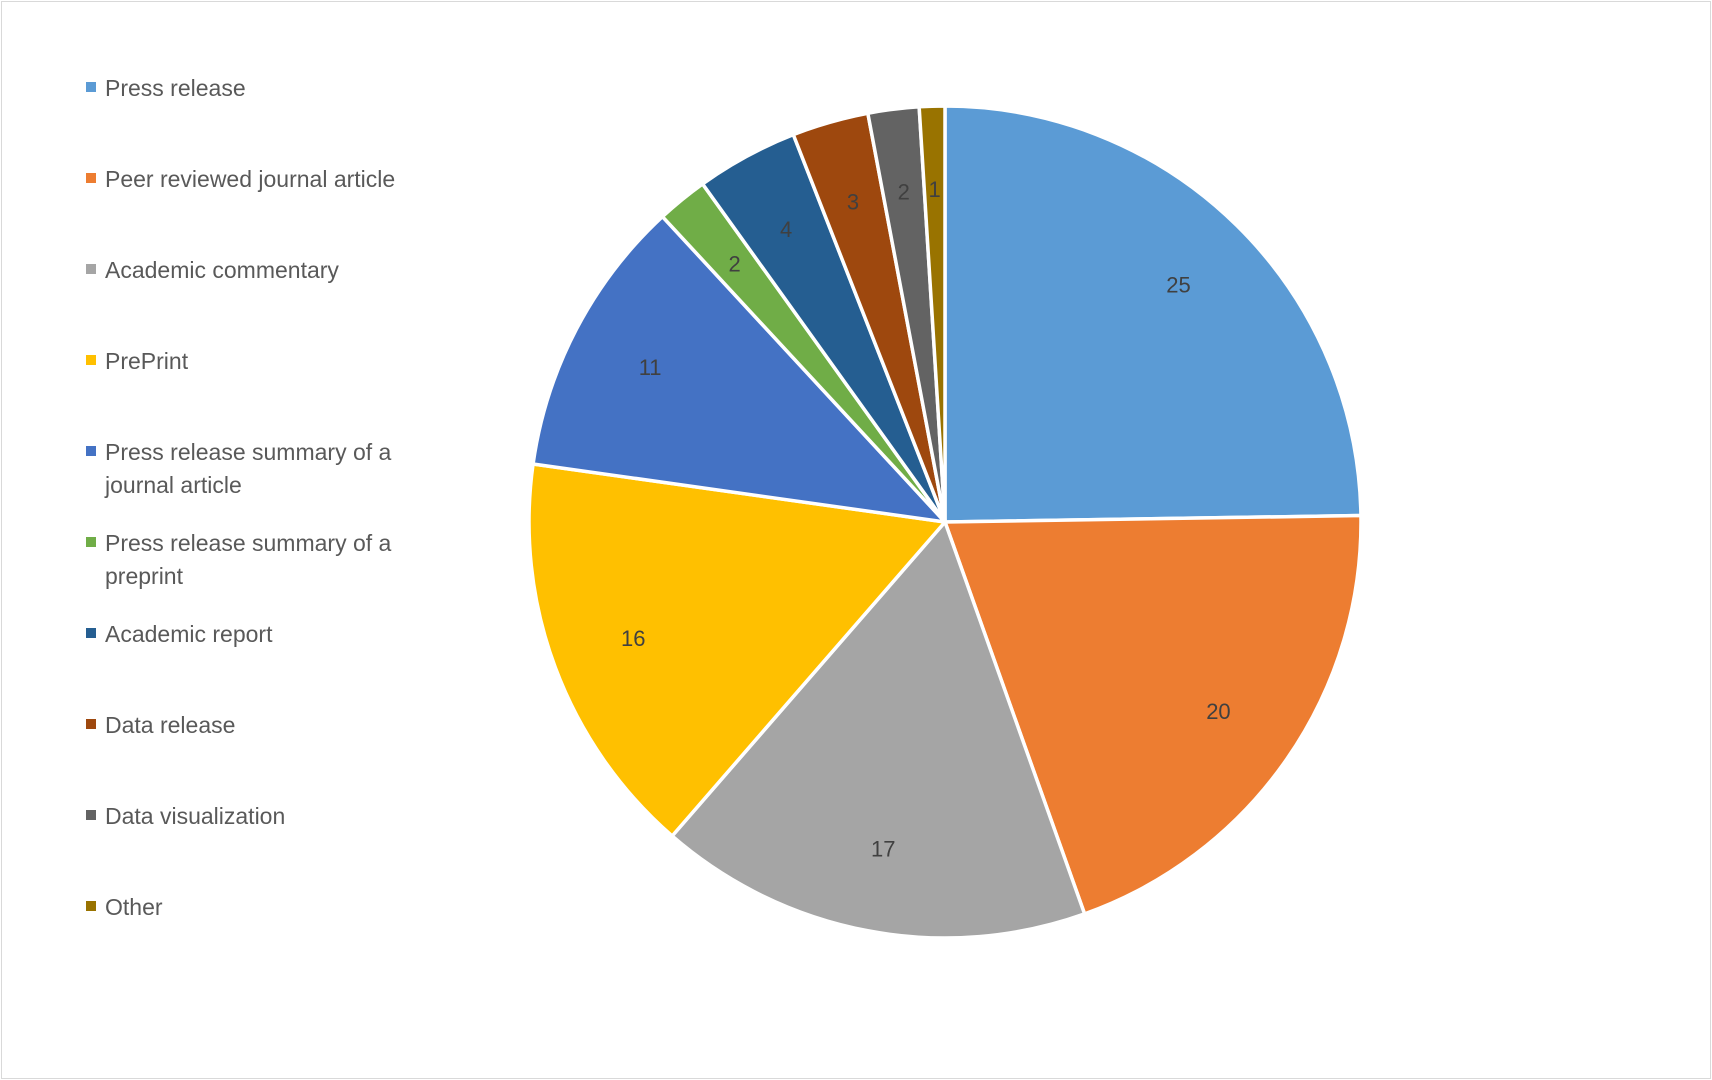 The image size is (1712, 1080). Describe the element at coordinates (189, 634) in the screenshot. I see `legend-label: Academic report` at that location.